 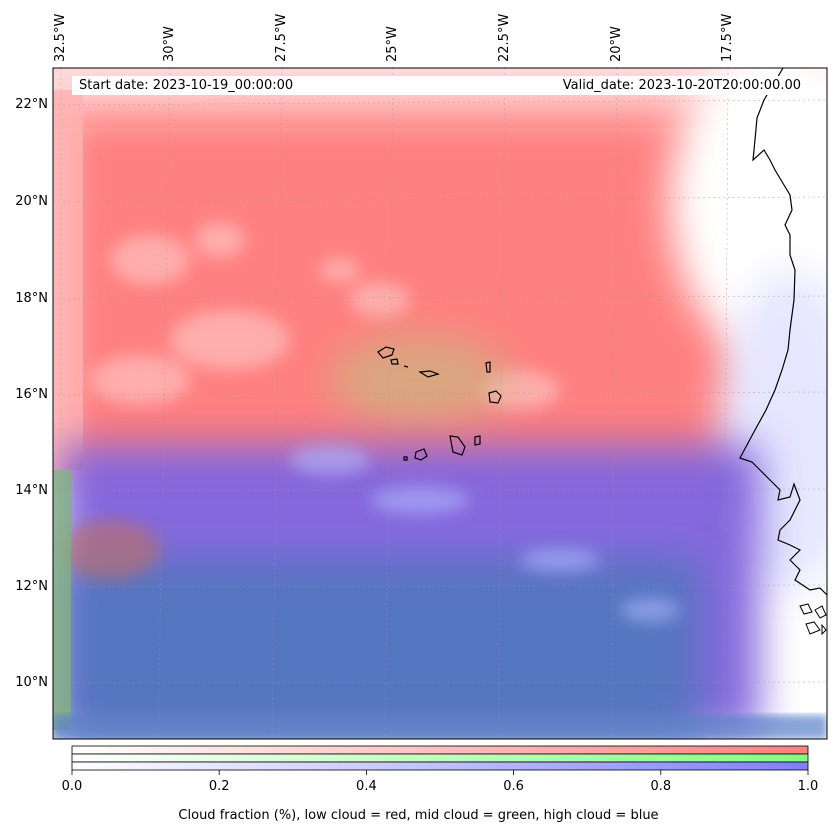 I want to click on latitude-tick-label: 22°N, so click(x=31, y=104).